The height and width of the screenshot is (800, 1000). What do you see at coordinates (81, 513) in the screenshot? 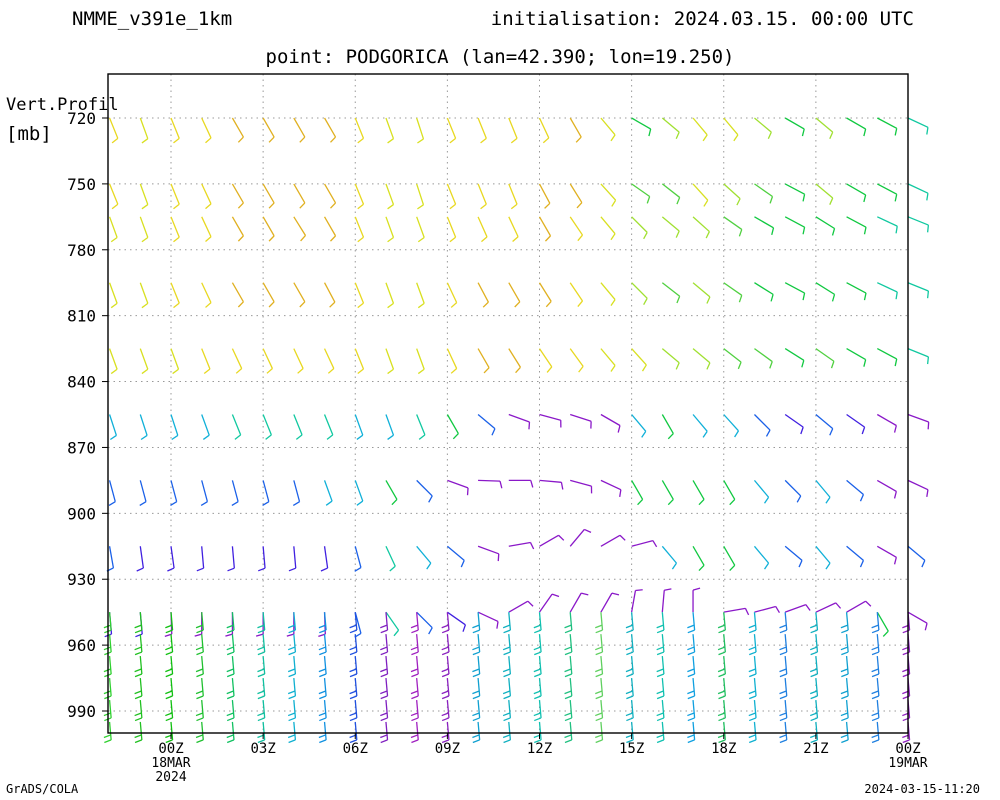
I see `y-tick-label: 900` at bounding box center [81, 513].